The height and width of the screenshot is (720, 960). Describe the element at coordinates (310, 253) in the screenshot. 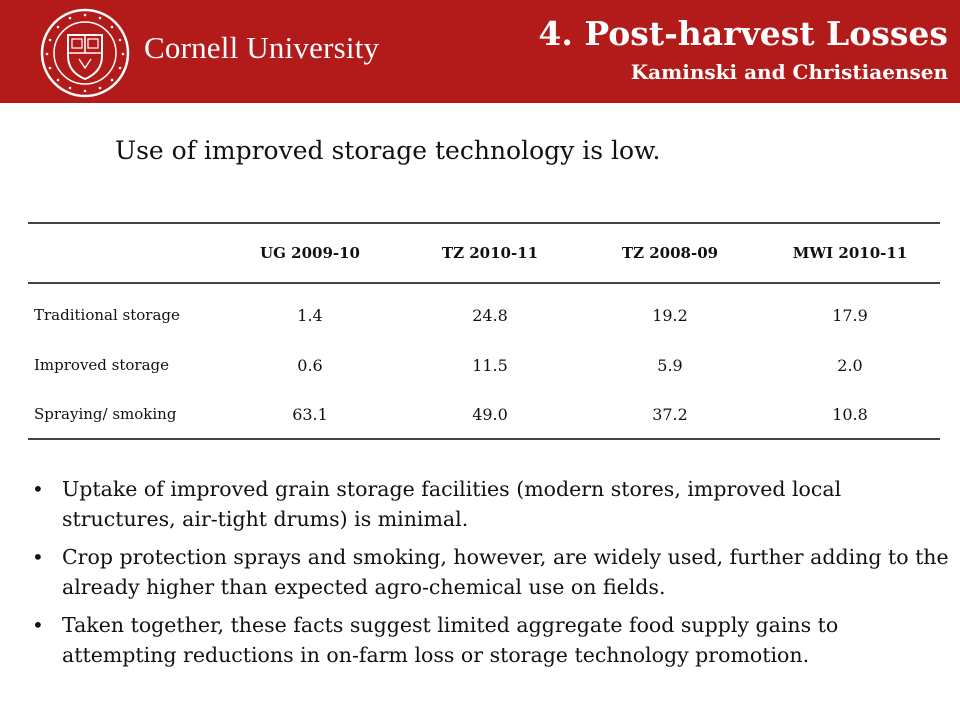

I see `column-header: UG 2009-10` at that location.